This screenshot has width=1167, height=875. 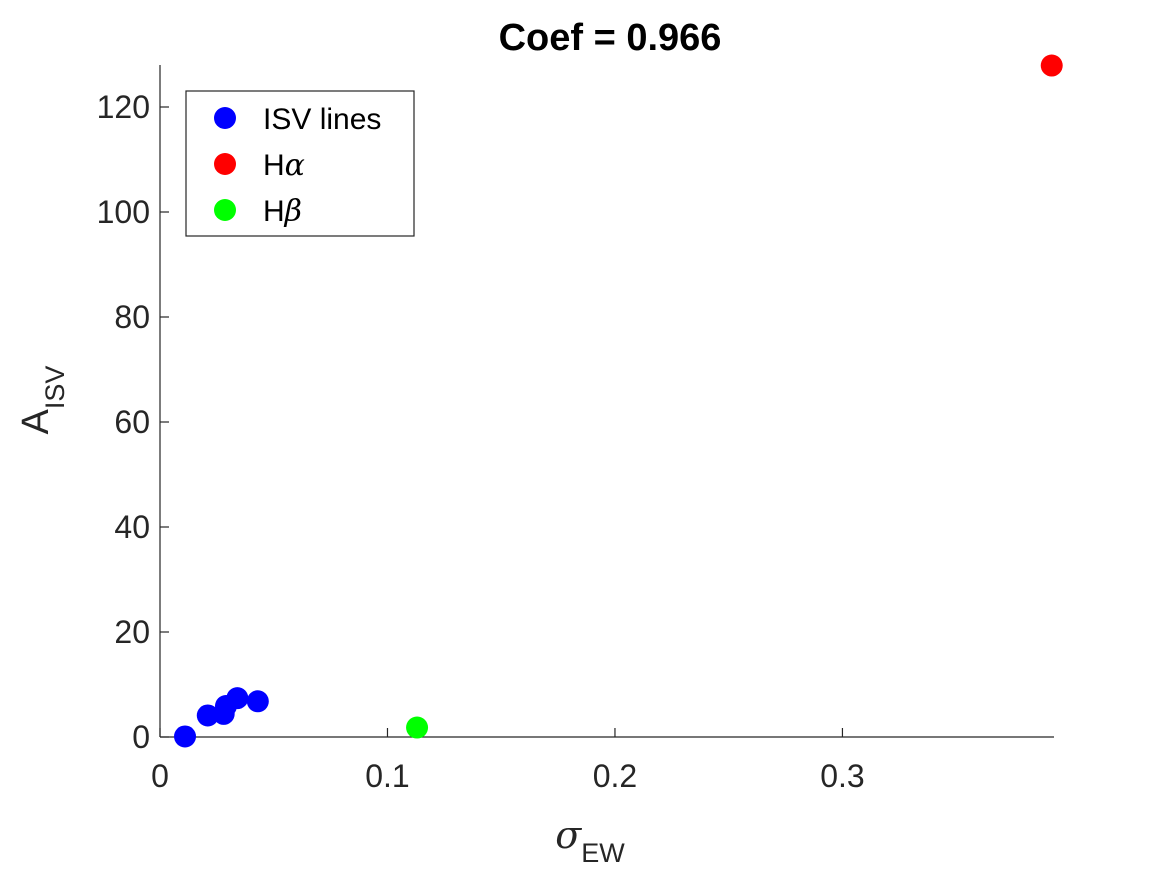 I want to click on legend-label-greek: β, so click(x=293, y=211).